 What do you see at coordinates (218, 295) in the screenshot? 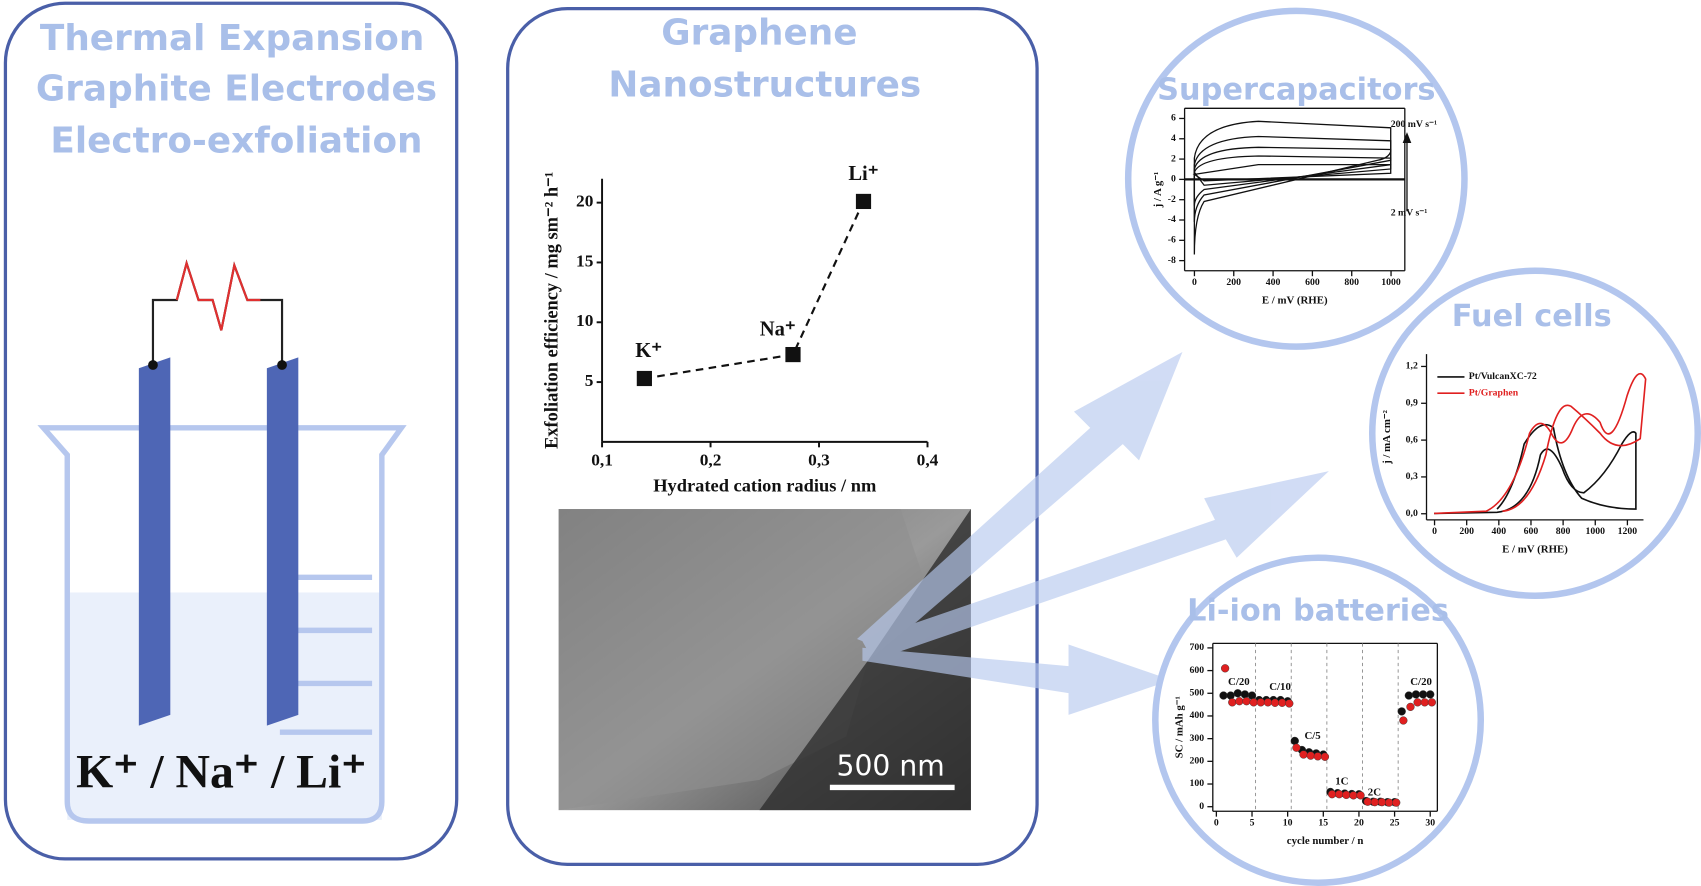
I see `power-source` at bounding box center [218, 295].